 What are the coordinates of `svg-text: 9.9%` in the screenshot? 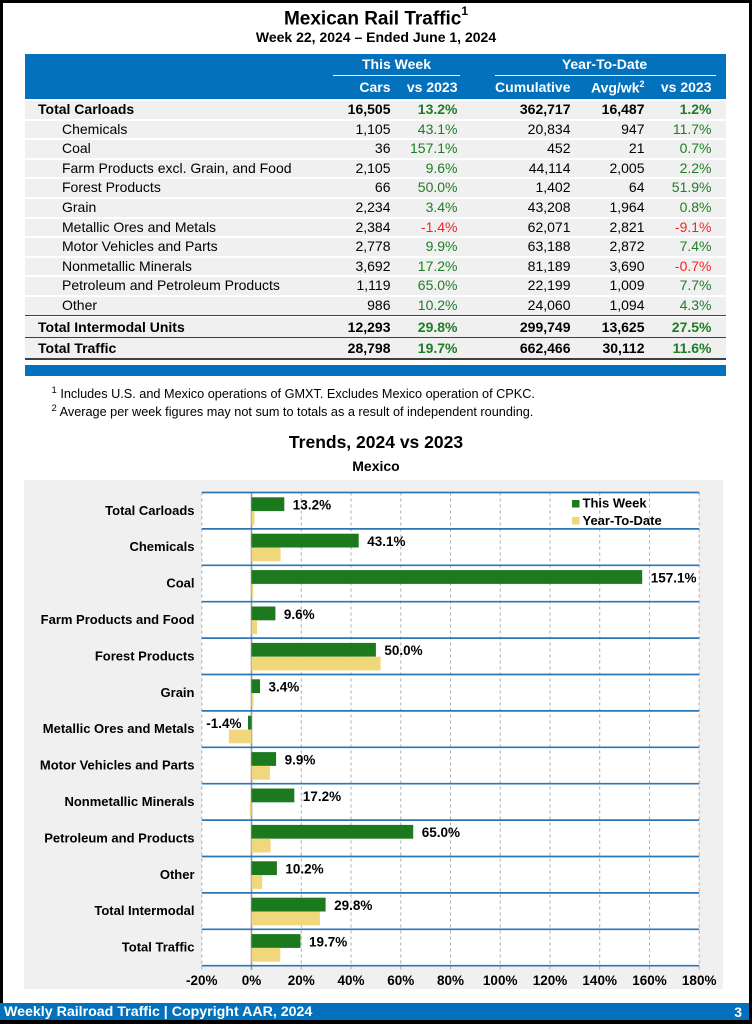 It's located at (300, 759).